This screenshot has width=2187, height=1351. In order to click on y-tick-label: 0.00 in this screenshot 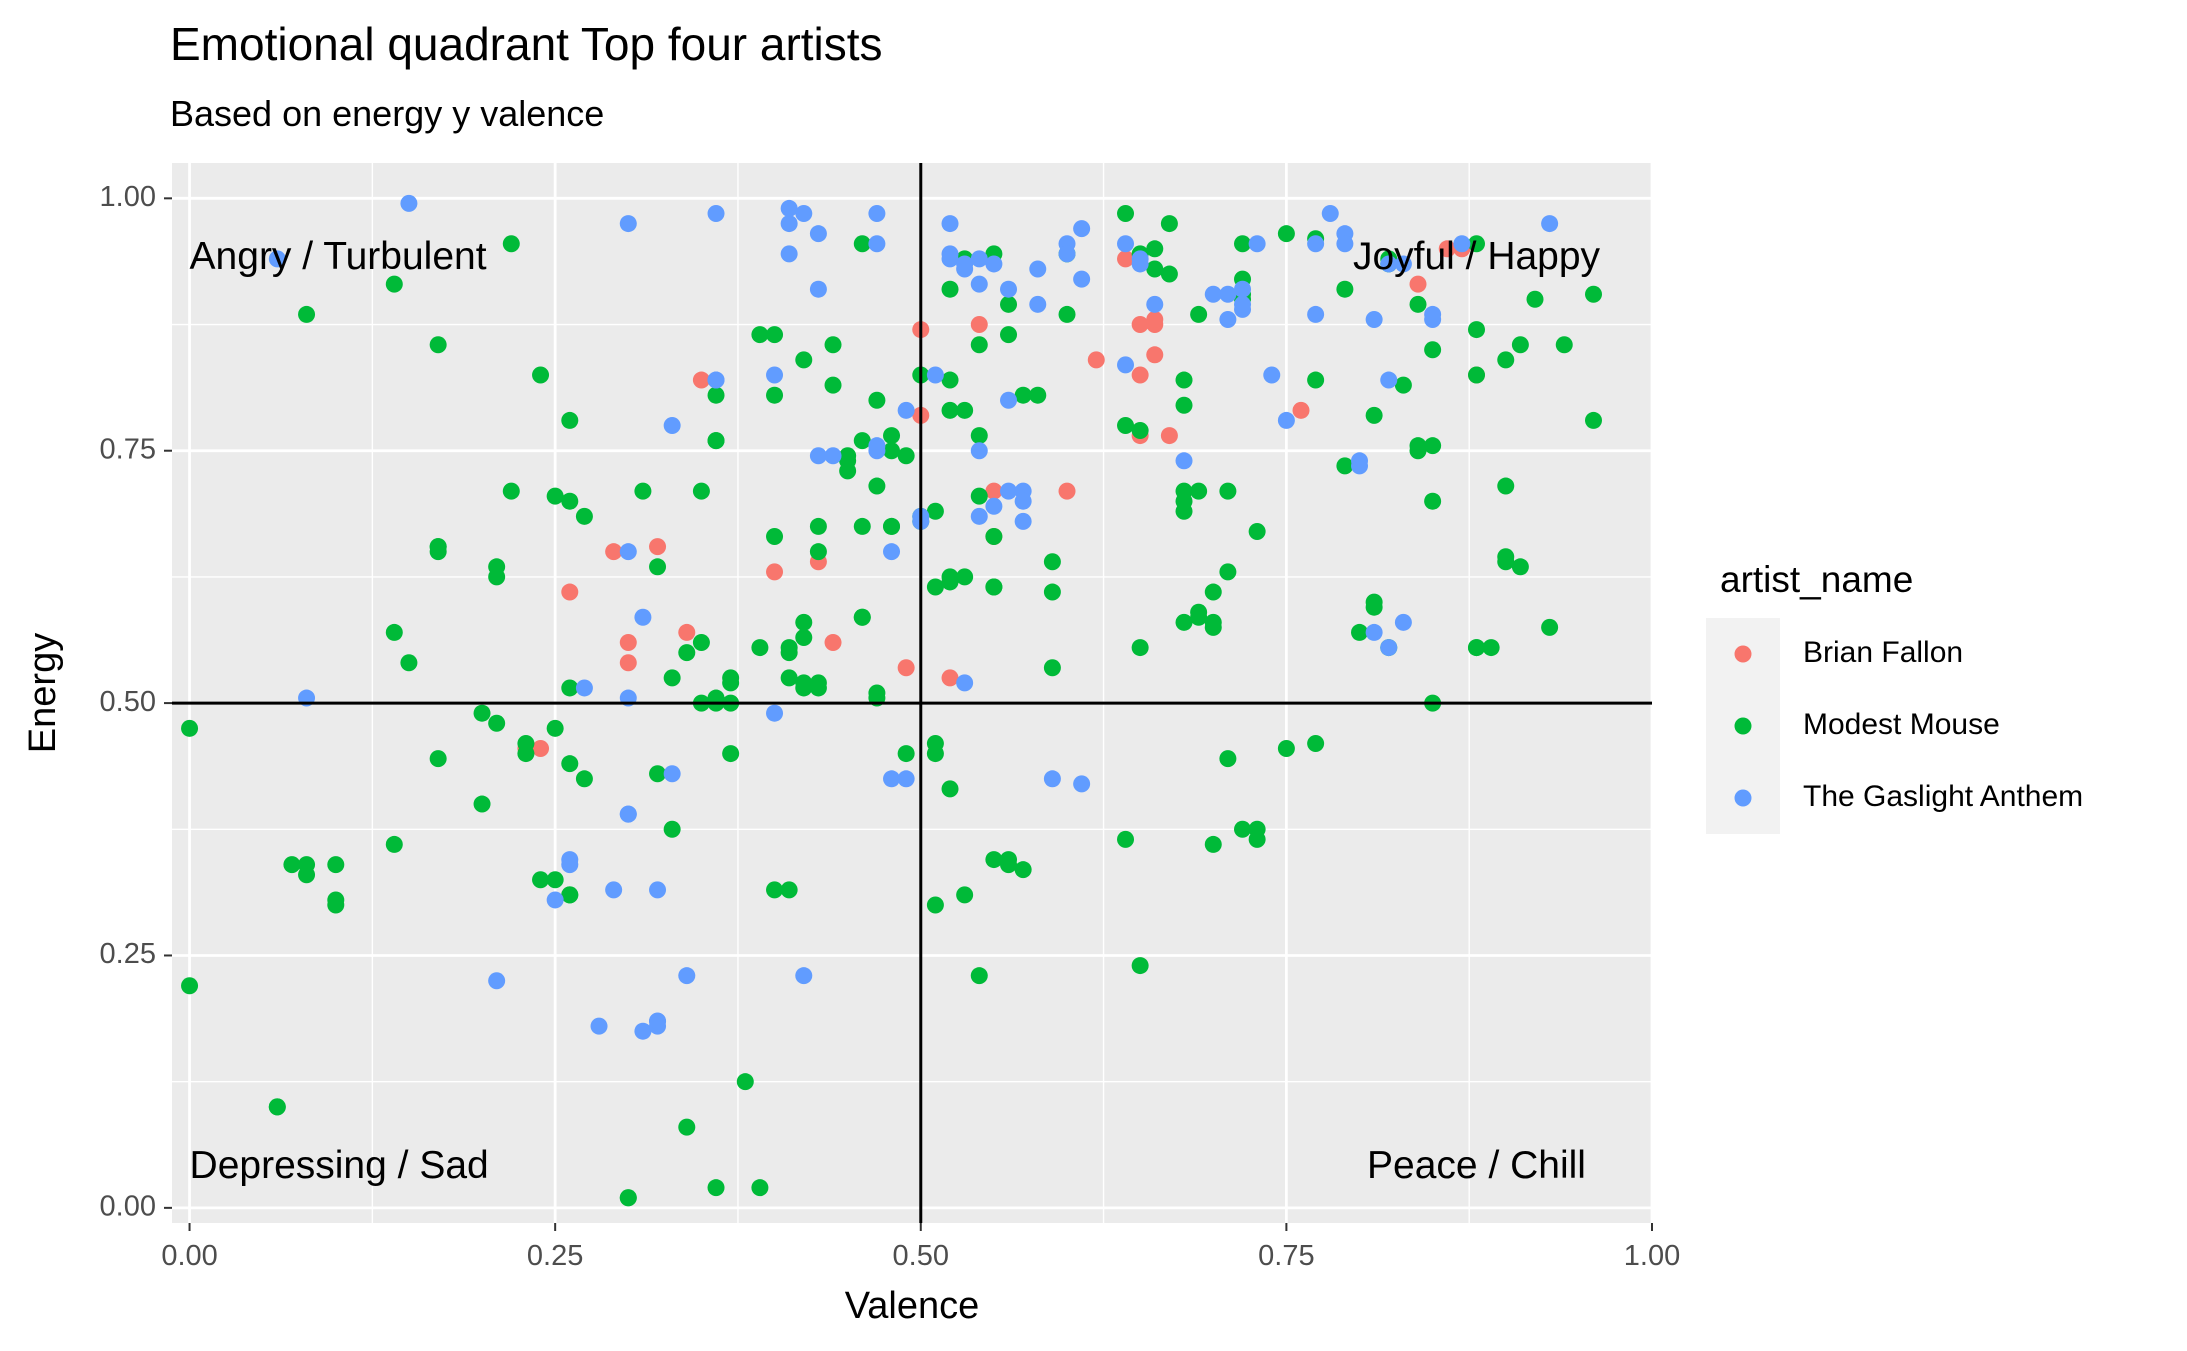, I will do `click(128, 1207)`.